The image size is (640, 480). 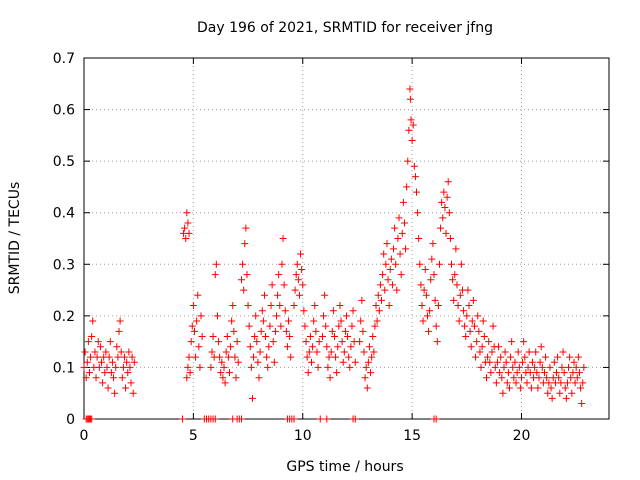 I want to click on y-tick-label: 0.5, so click(x=64, y=162).